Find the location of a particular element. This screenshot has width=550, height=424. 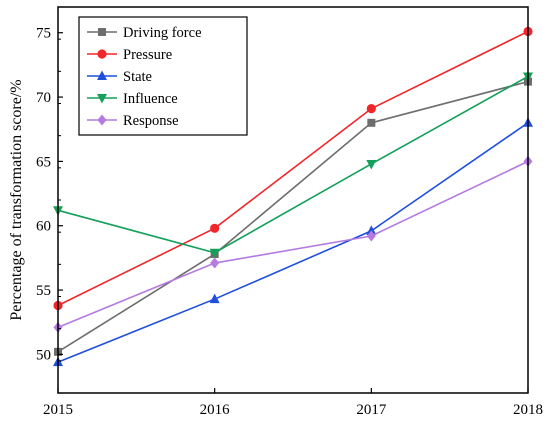

legend-item-response: Response is located at coordinates (133, 121).